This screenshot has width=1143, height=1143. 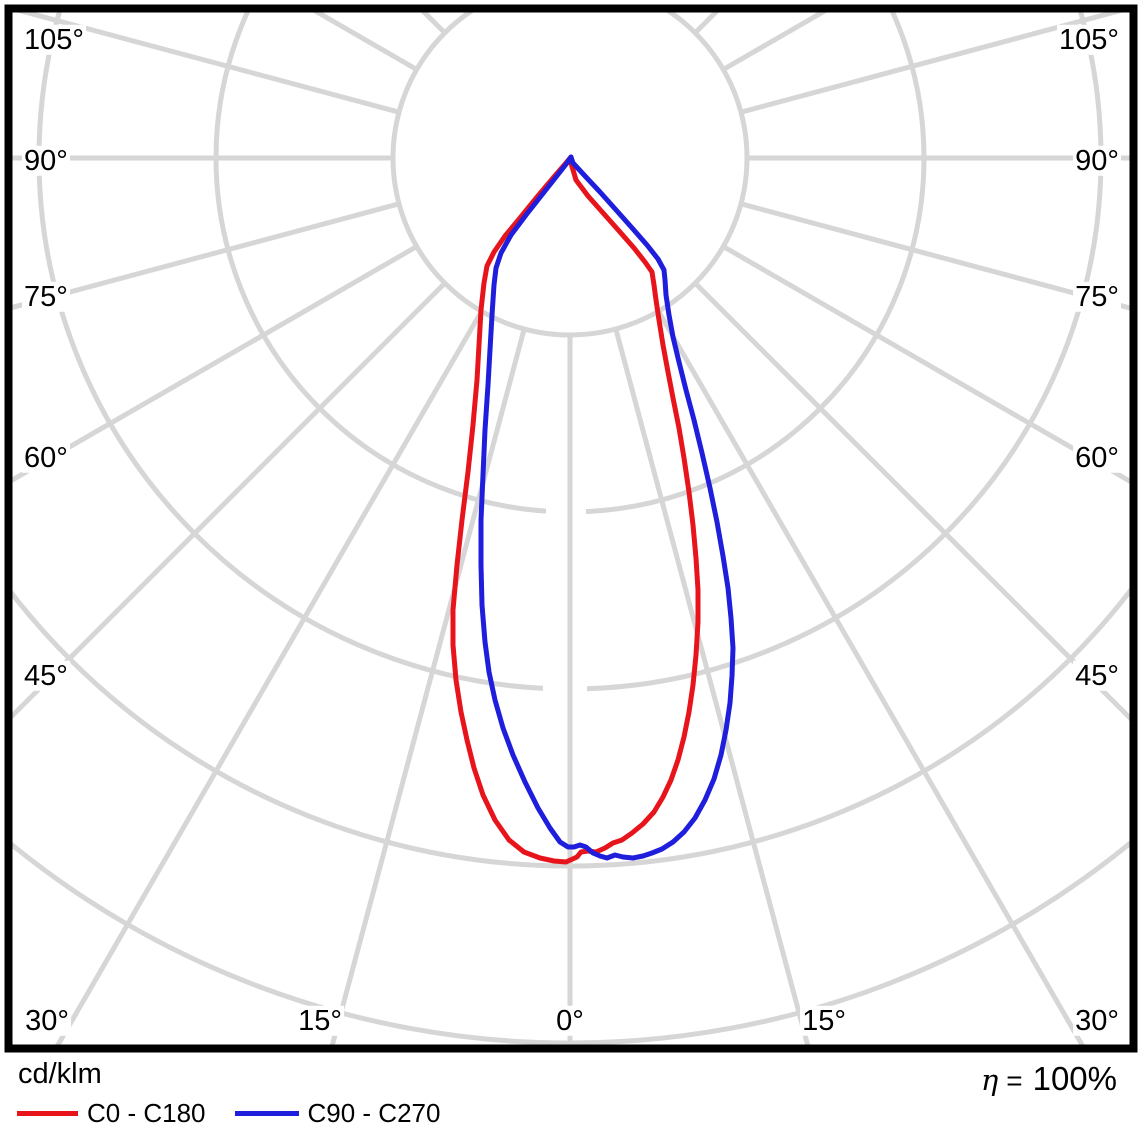 I want to click on legend-swatch-c90-c270, so click(x=266, y=1113).